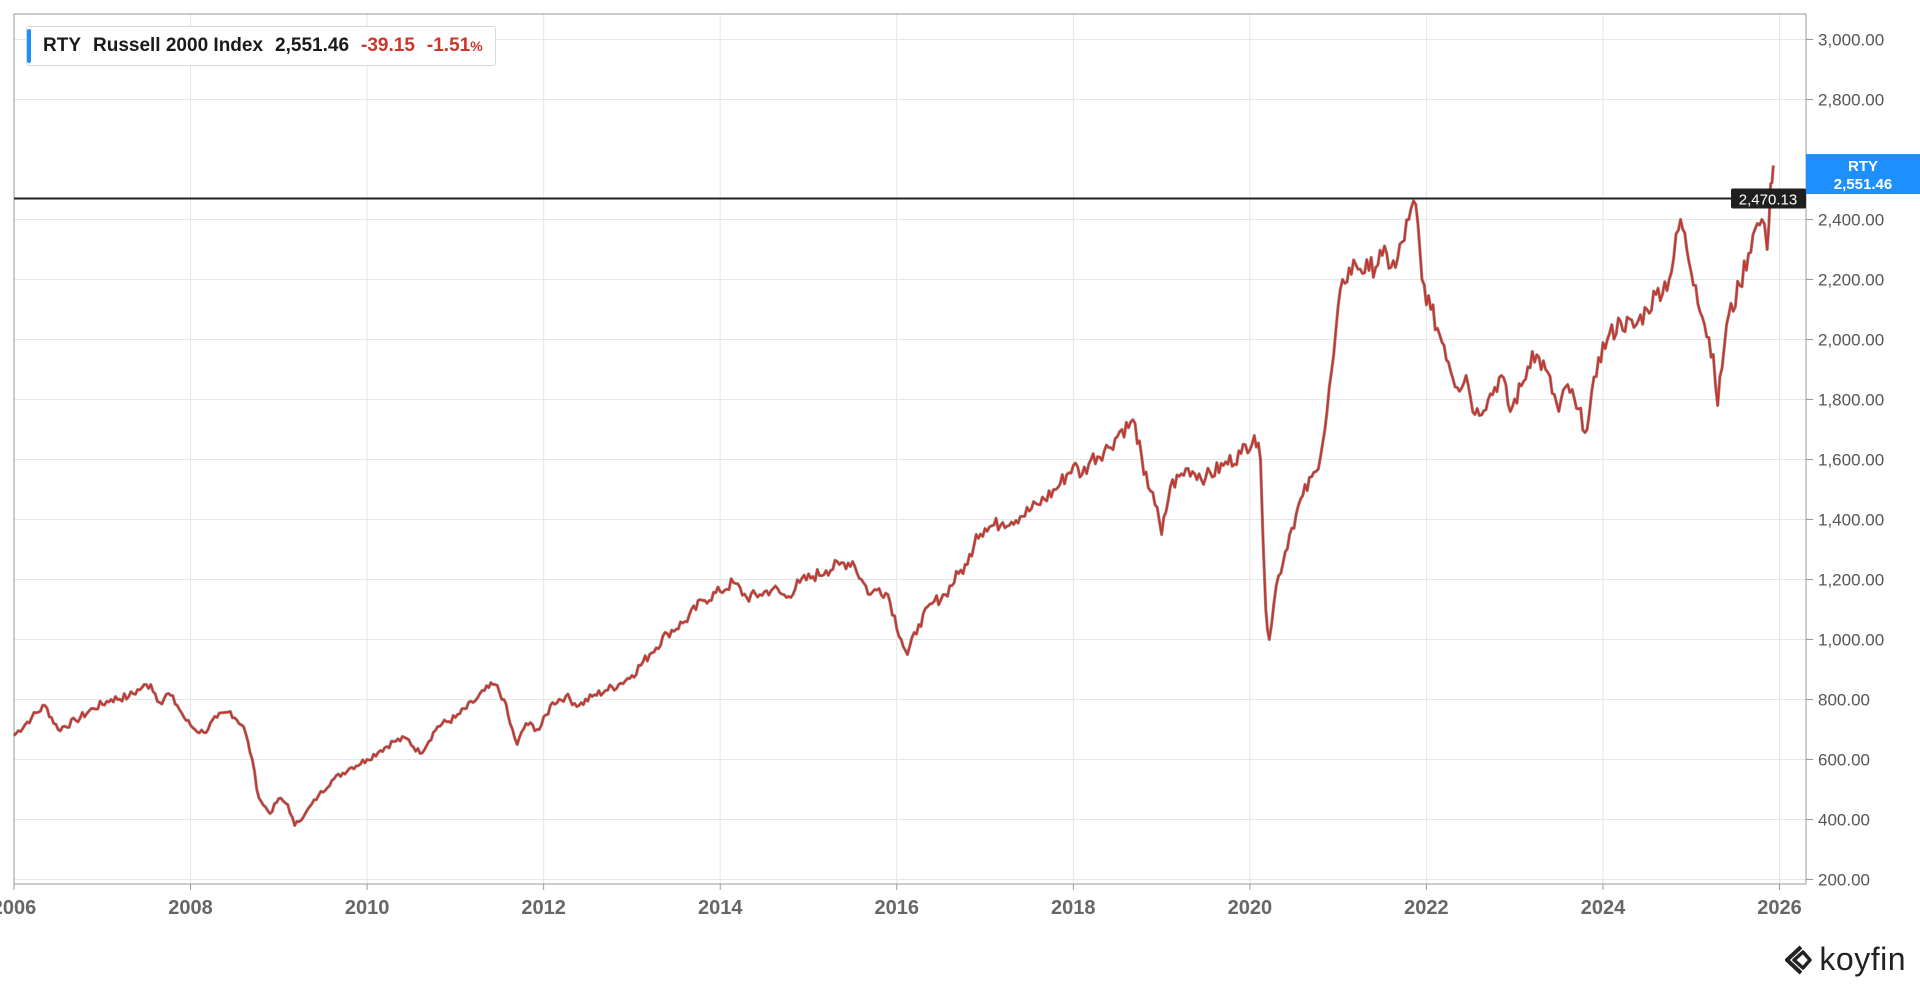  I want to click on legend-change-pct: -1.51%, so click(455, 46).